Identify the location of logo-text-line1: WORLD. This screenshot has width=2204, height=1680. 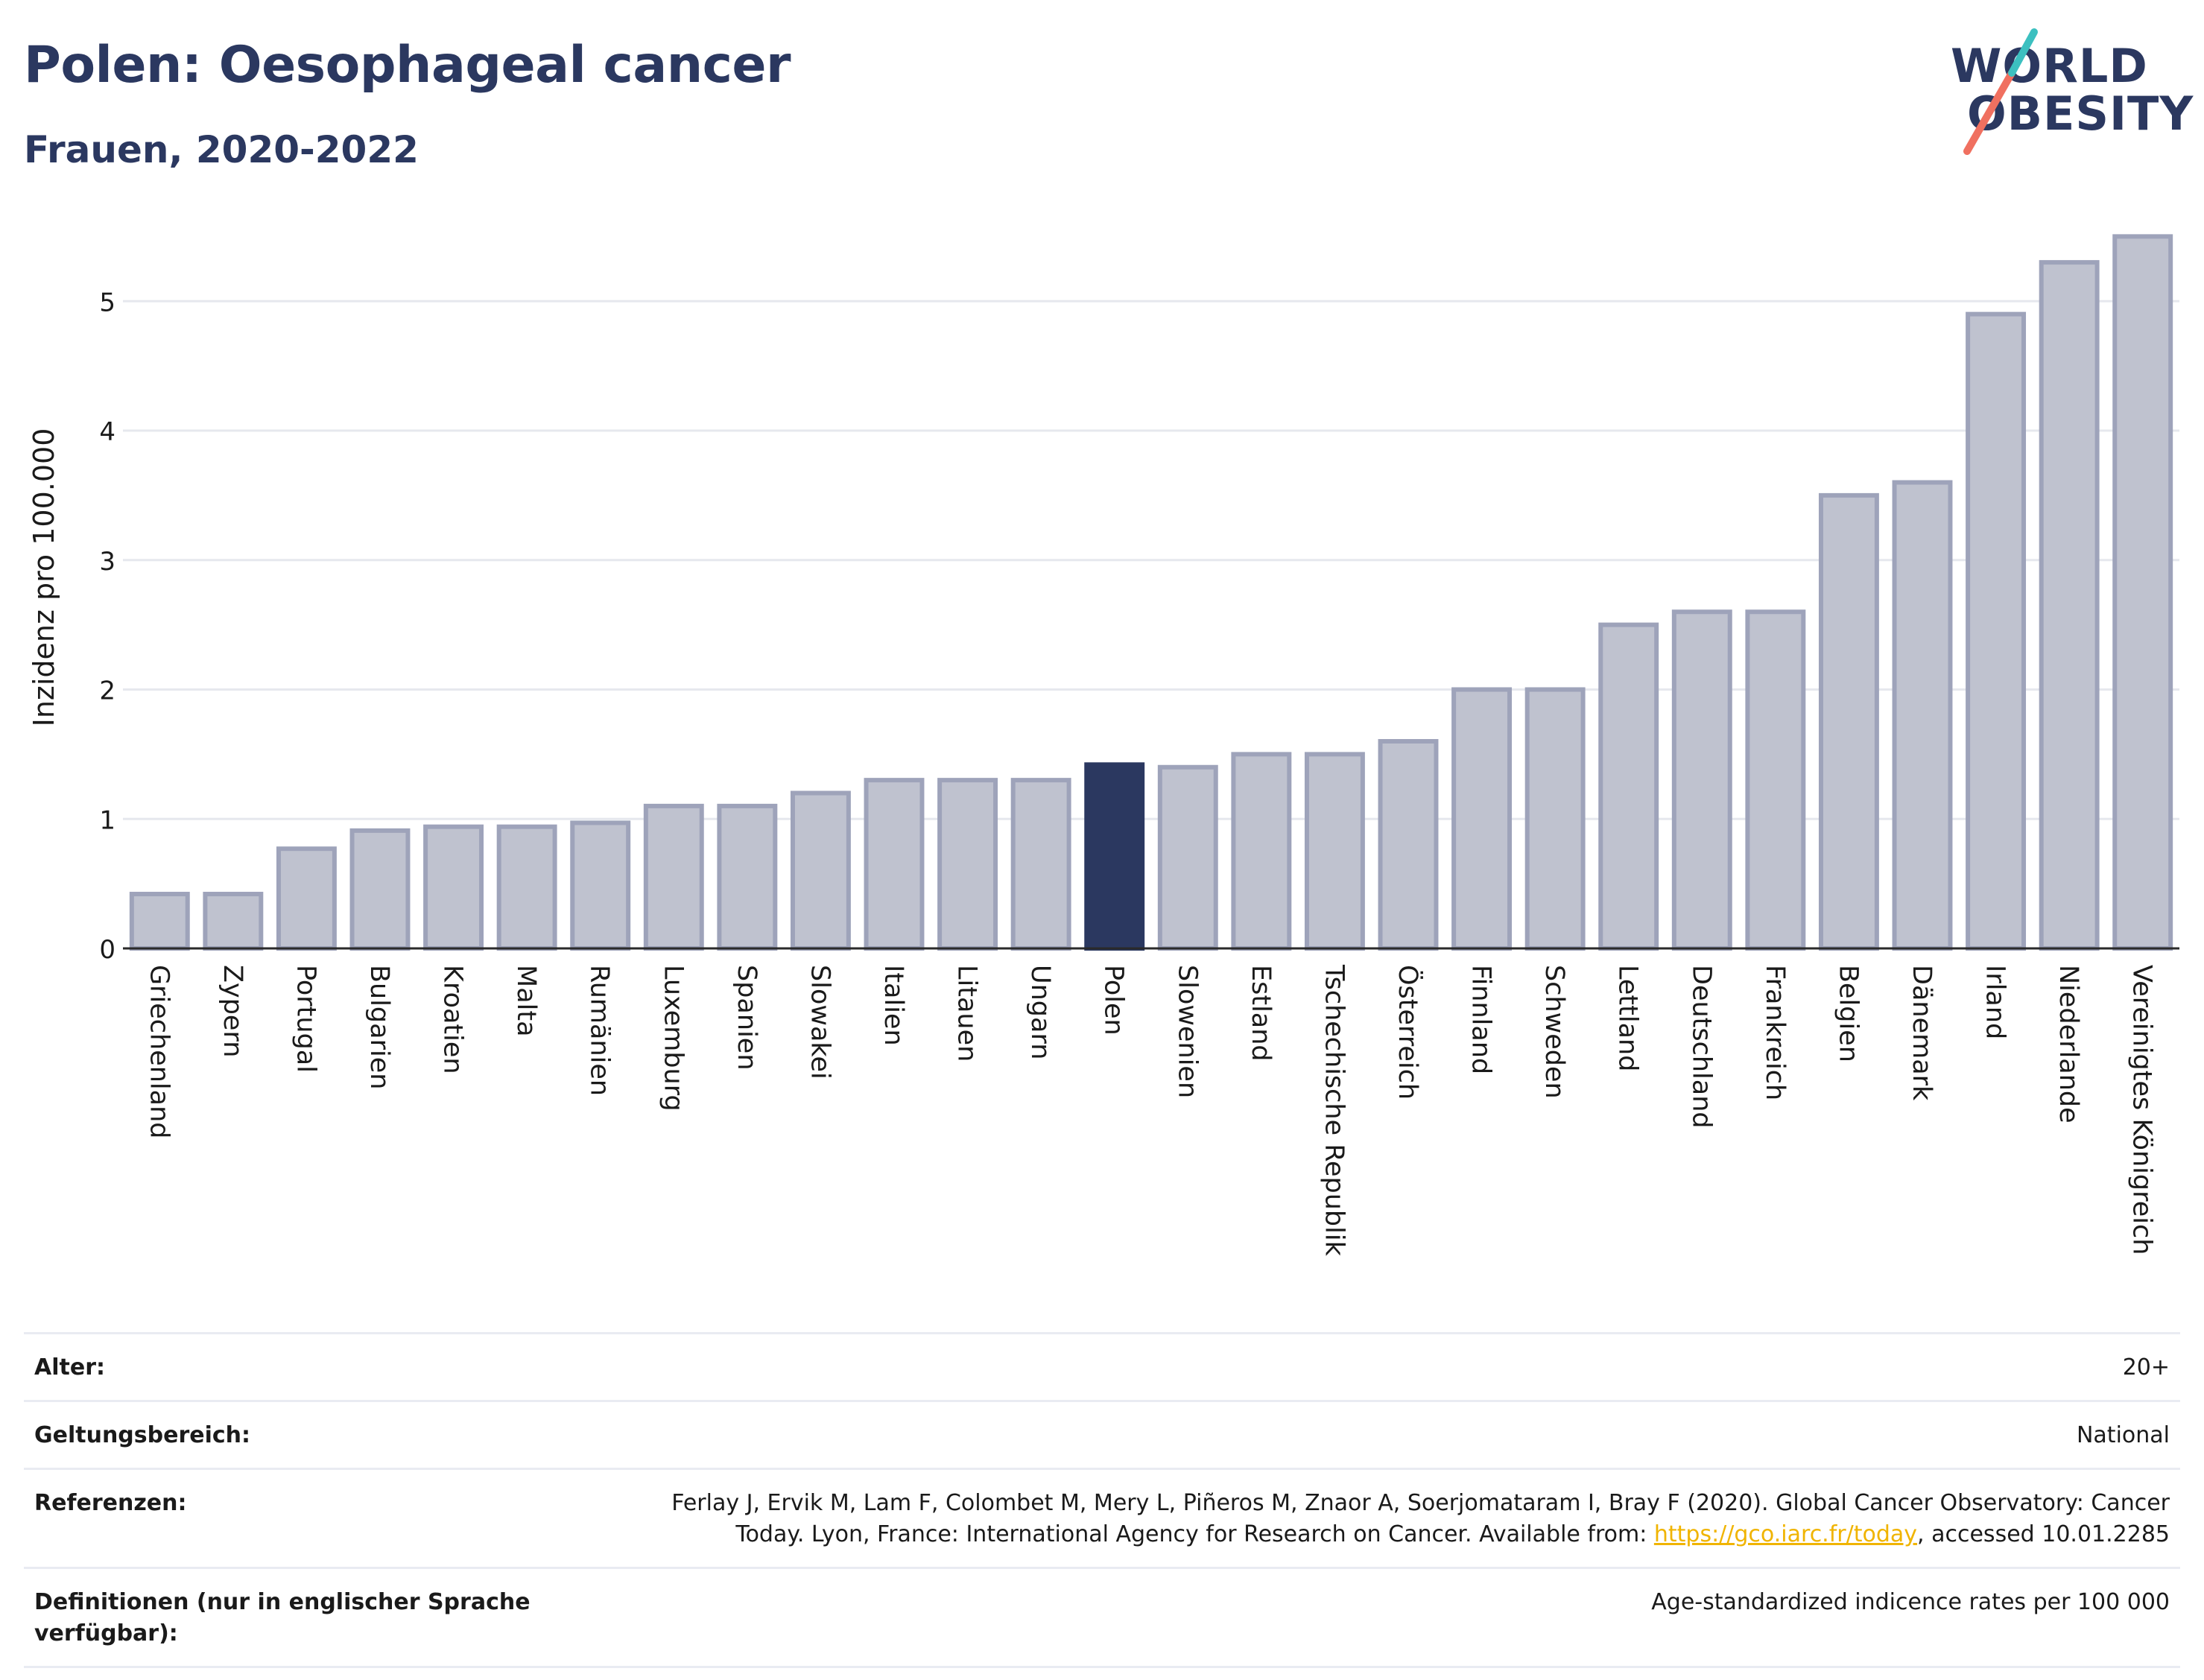
(2049, 66).